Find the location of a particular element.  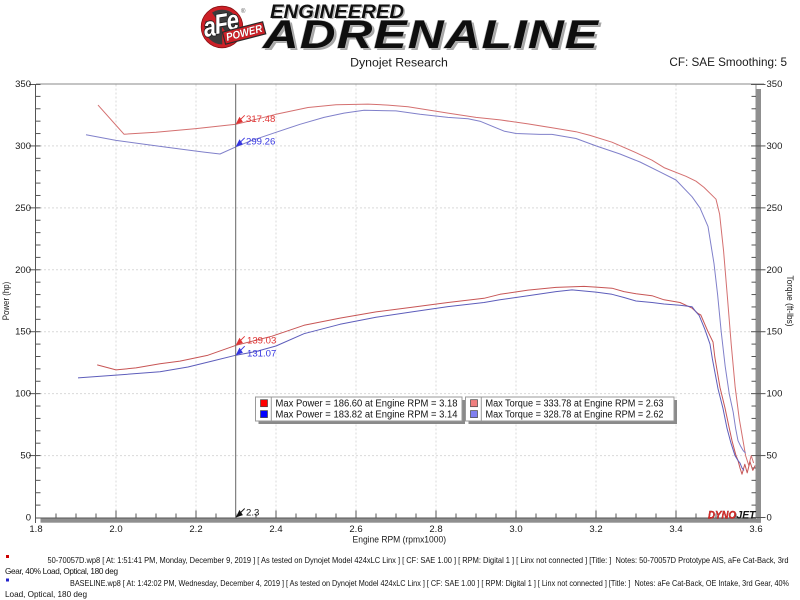

svg-text: Dynojet Research is located at coordinates (399, 63).